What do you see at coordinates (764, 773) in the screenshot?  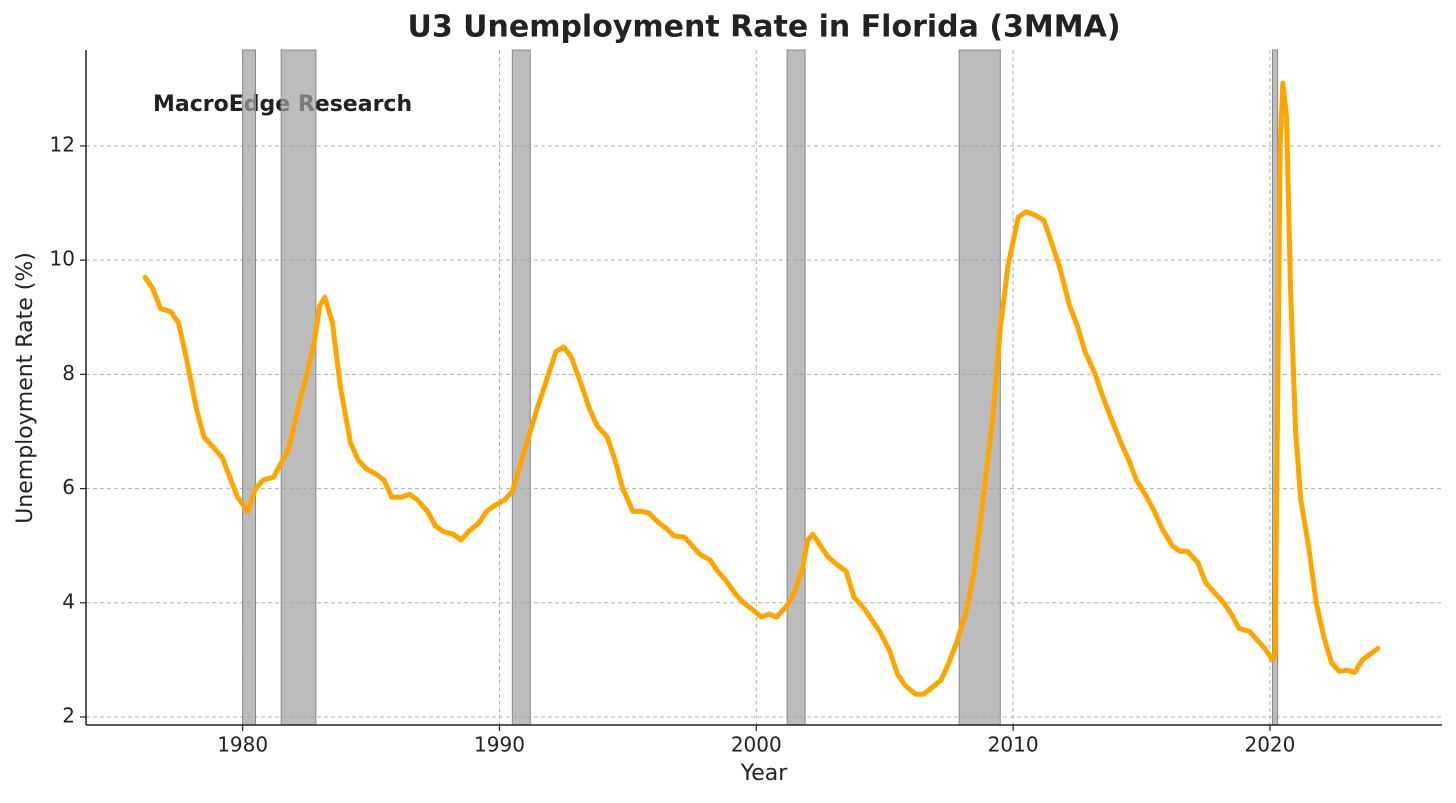 I see `x-axis-label: Year` at bounding box center [764, 773].